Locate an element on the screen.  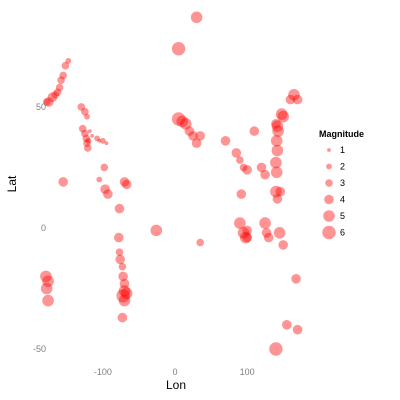
x-axis-title: Lon is located at coordinates (176, 385).